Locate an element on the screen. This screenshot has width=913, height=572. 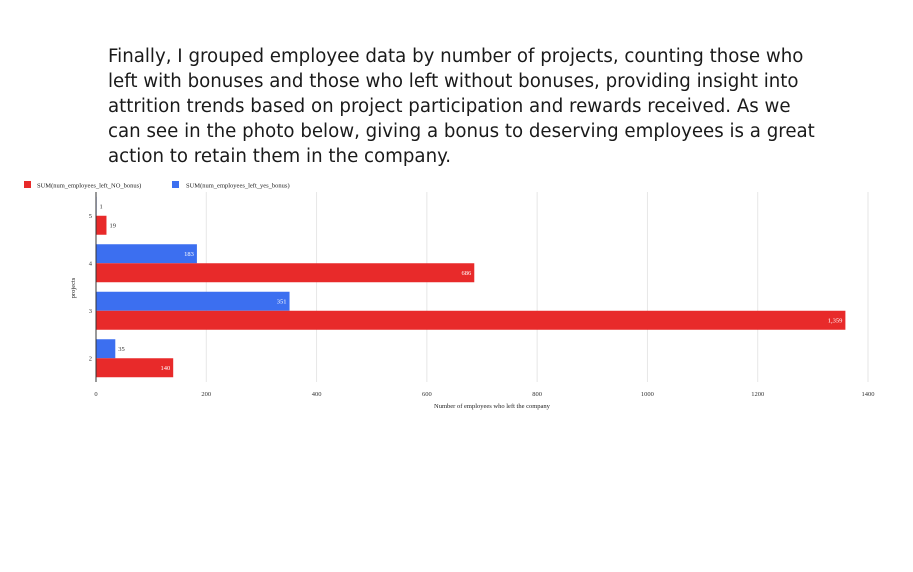
data-label-no-bonus: 686 is located at coordinates (467, 273).